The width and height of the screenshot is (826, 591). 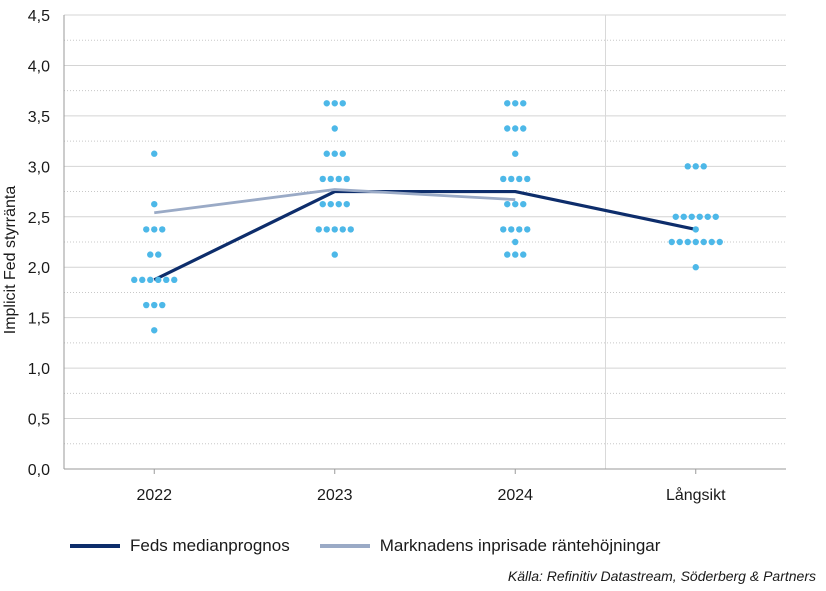 I want to click on series-line-market, so click(x=335, y=201).